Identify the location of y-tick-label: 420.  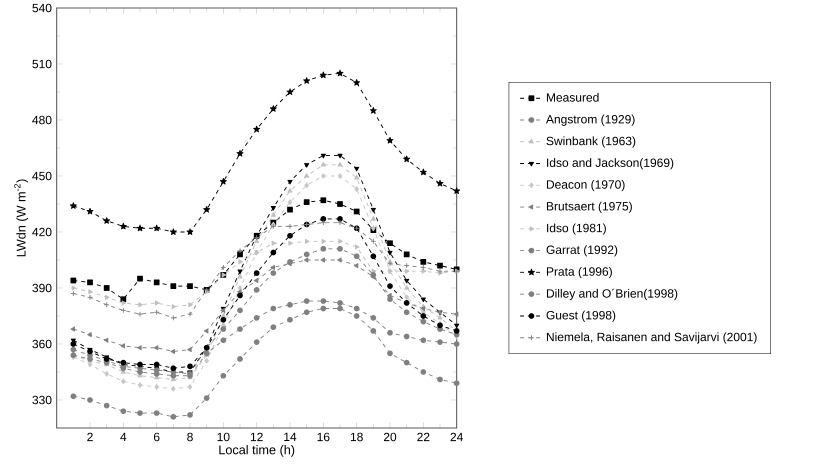
(42, 232).